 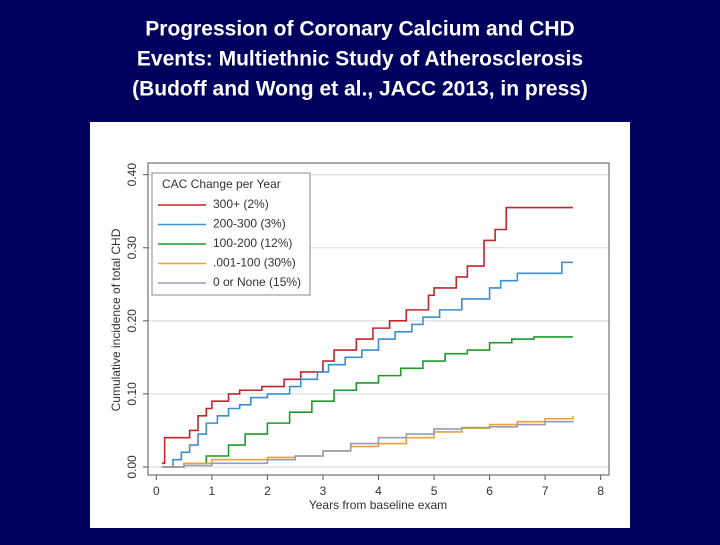 What do you see at coordinates (378, 505) in the screenshot?
I see `x-axis-label: Years from baseline exam` at bounding box center [378, 505].